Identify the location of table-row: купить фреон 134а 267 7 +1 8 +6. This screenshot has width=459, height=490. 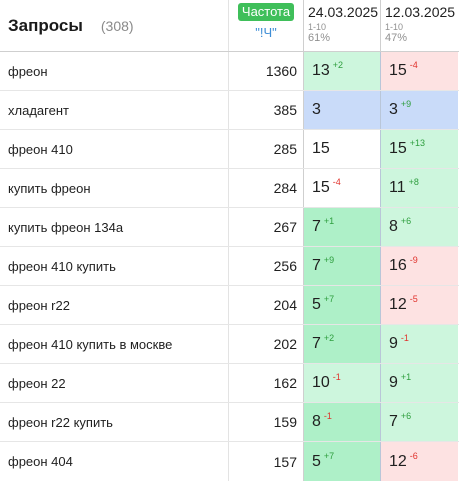
(229, 227).